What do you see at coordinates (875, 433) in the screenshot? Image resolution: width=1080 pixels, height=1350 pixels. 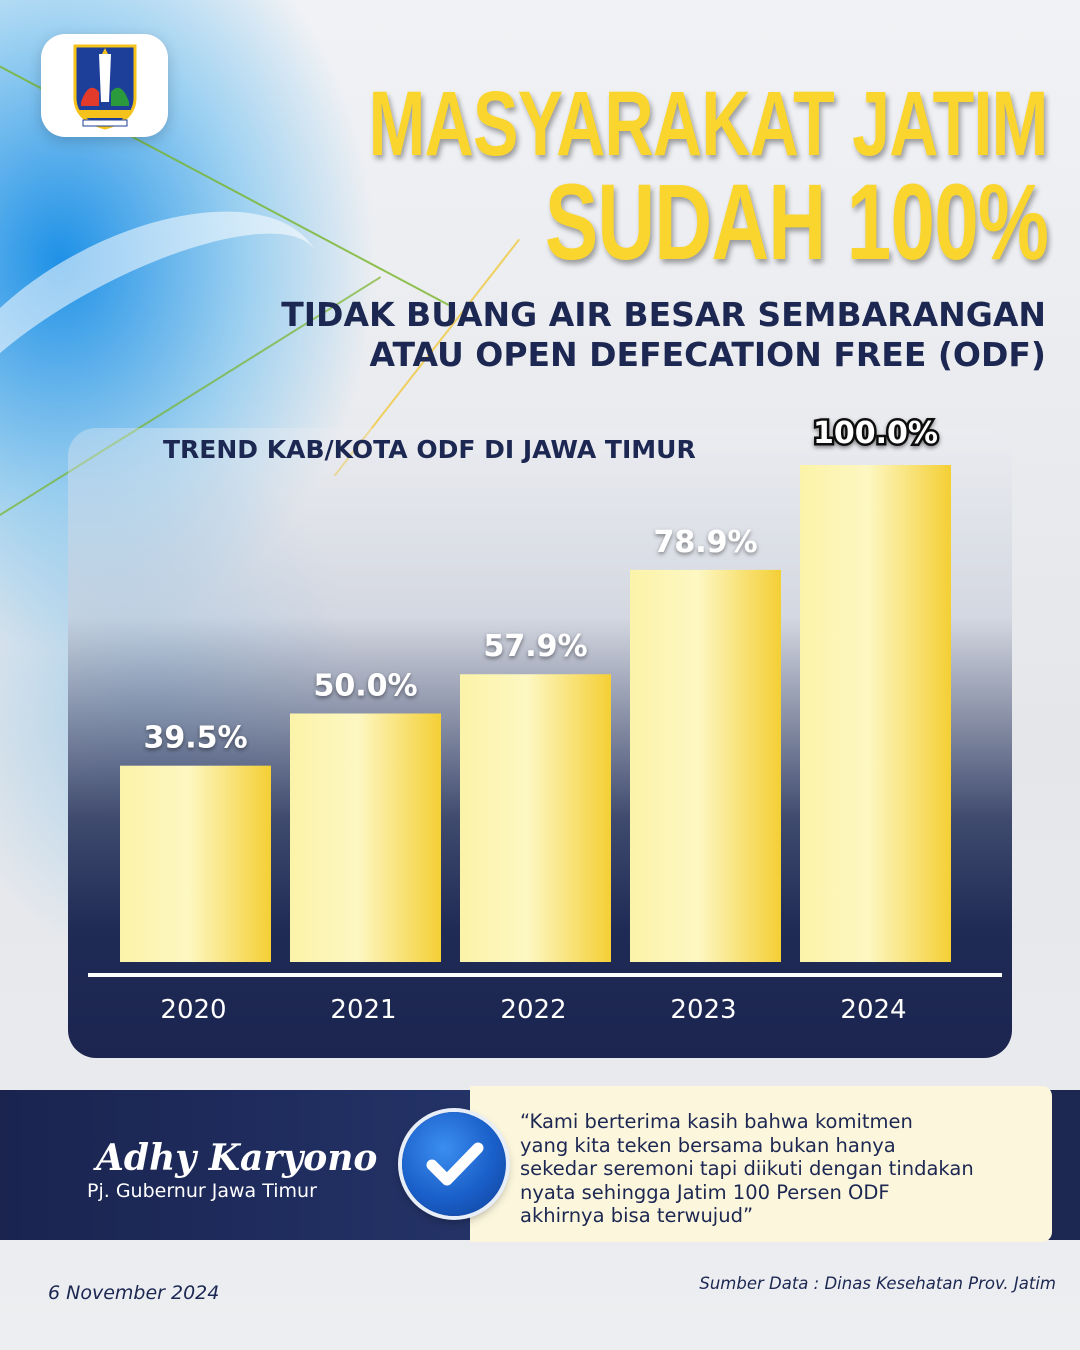 I see `bar-value-label: 100.0%` at bounding box center [875, 433].